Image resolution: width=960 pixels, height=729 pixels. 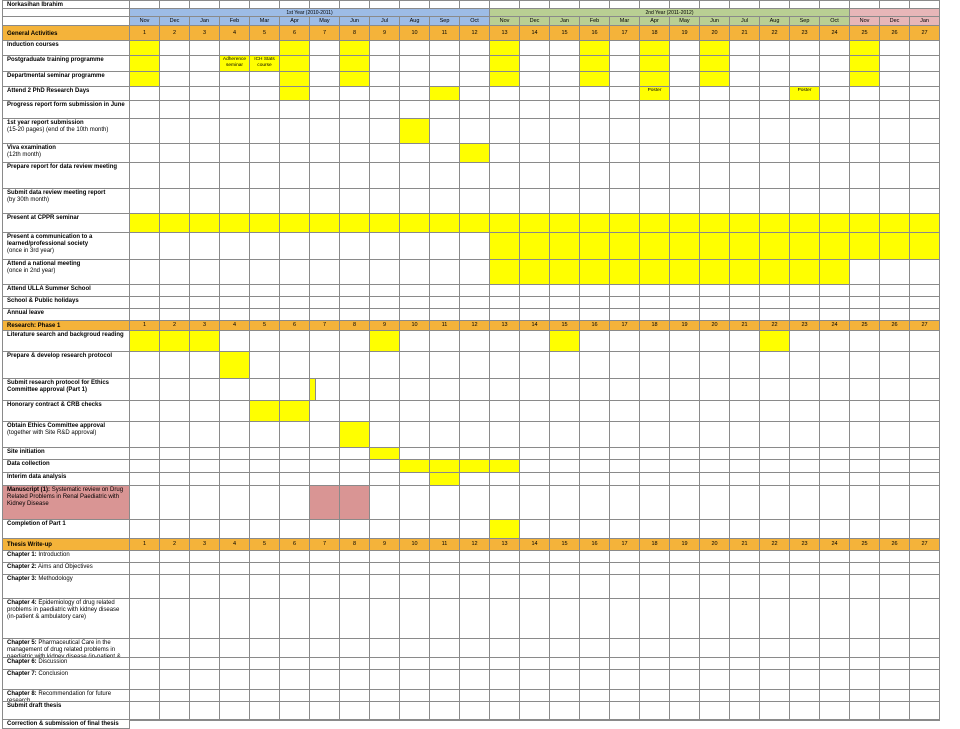 What do you see at coordinates (235, 33) in the screenshot?
I see `month-number: 4` at bounding box center [235, 33].